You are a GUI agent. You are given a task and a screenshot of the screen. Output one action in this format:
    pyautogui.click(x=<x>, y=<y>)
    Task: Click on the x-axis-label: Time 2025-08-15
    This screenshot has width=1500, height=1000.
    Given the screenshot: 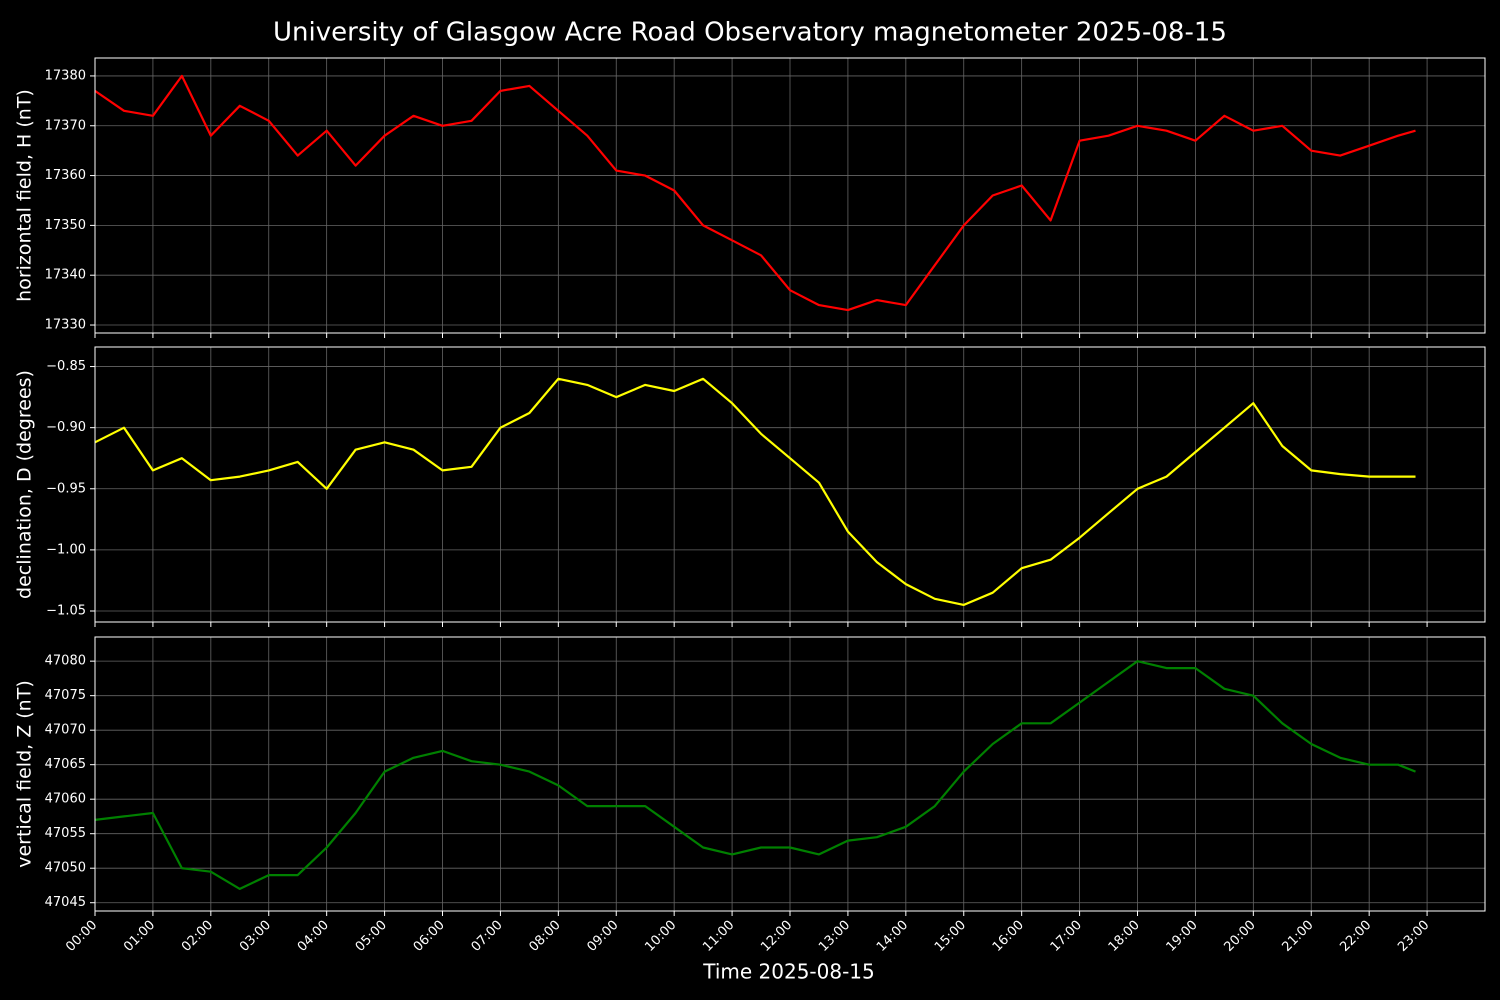 What is the action you would take?
    pyautogui.click(x=788, y=972)
    